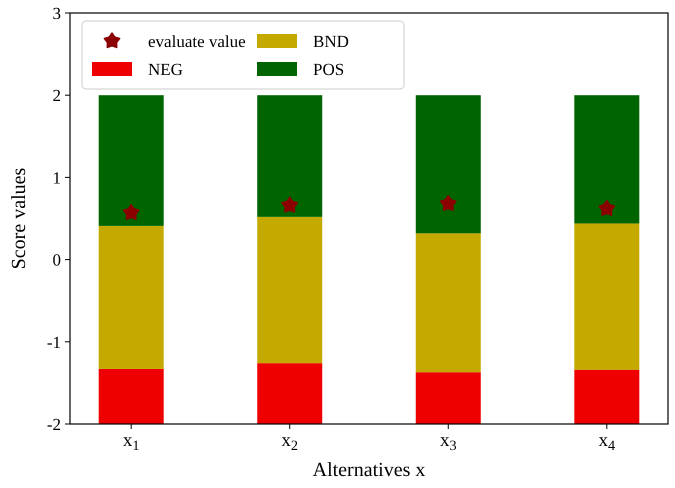 The image size is (675, 488). What do you see at coordinates (289, 442) in the screenshot?
I see `x-tick-label: x$_{2}$` at bounding box center [289, 442].